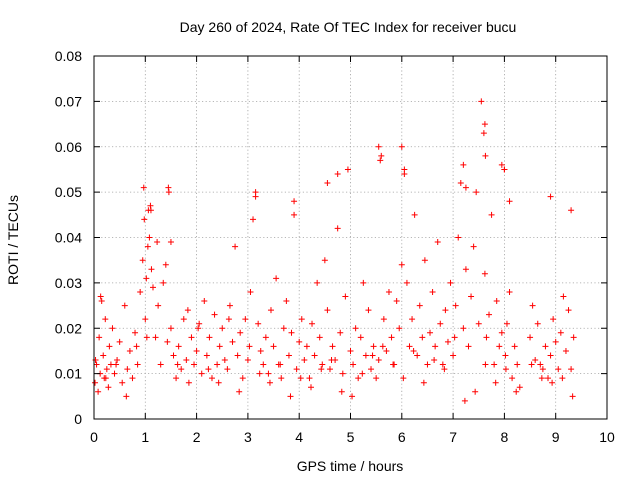  Describe the element at coordinates (351, 437) in the screenshot. I see `x-tick-label: 5` at that location.